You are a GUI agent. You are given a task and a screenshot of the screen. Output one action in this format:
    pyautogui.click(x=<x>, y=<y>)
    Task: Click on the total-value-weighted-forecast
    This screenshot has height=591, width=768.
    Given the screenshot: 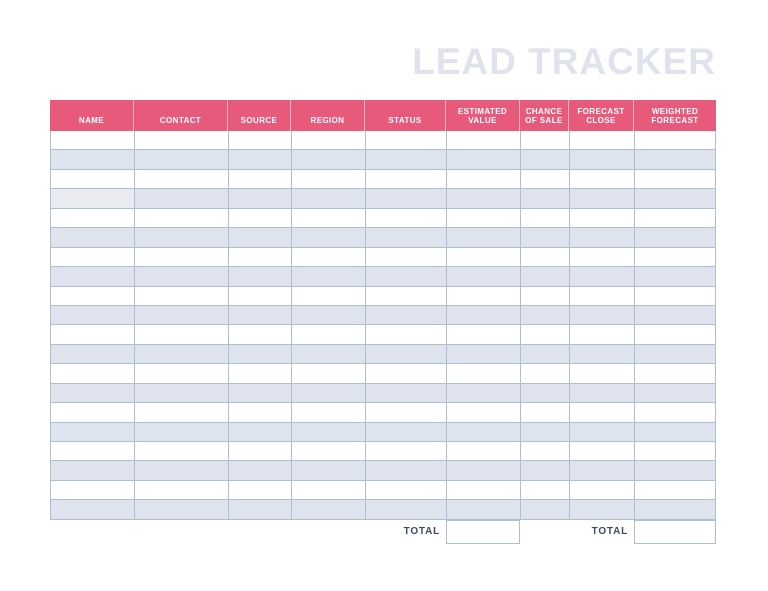 What is the action you would take?
    pyautogui.click(x=675, y=531)
    